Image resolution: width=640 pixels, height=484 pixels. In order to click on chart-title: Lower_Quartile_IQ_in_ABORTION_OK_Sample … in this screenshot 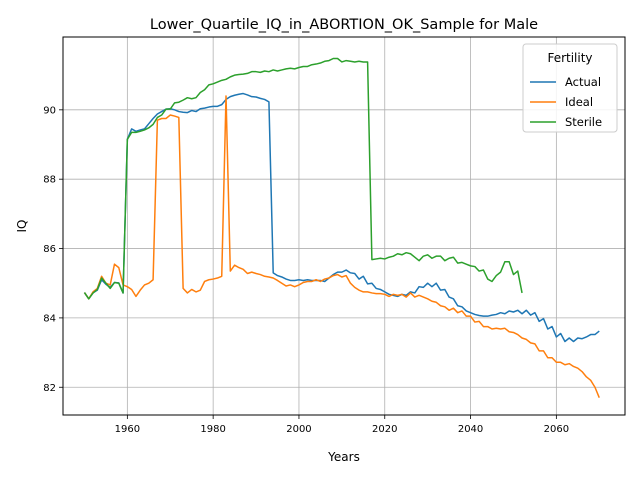, I will do `click(344, 25)`.